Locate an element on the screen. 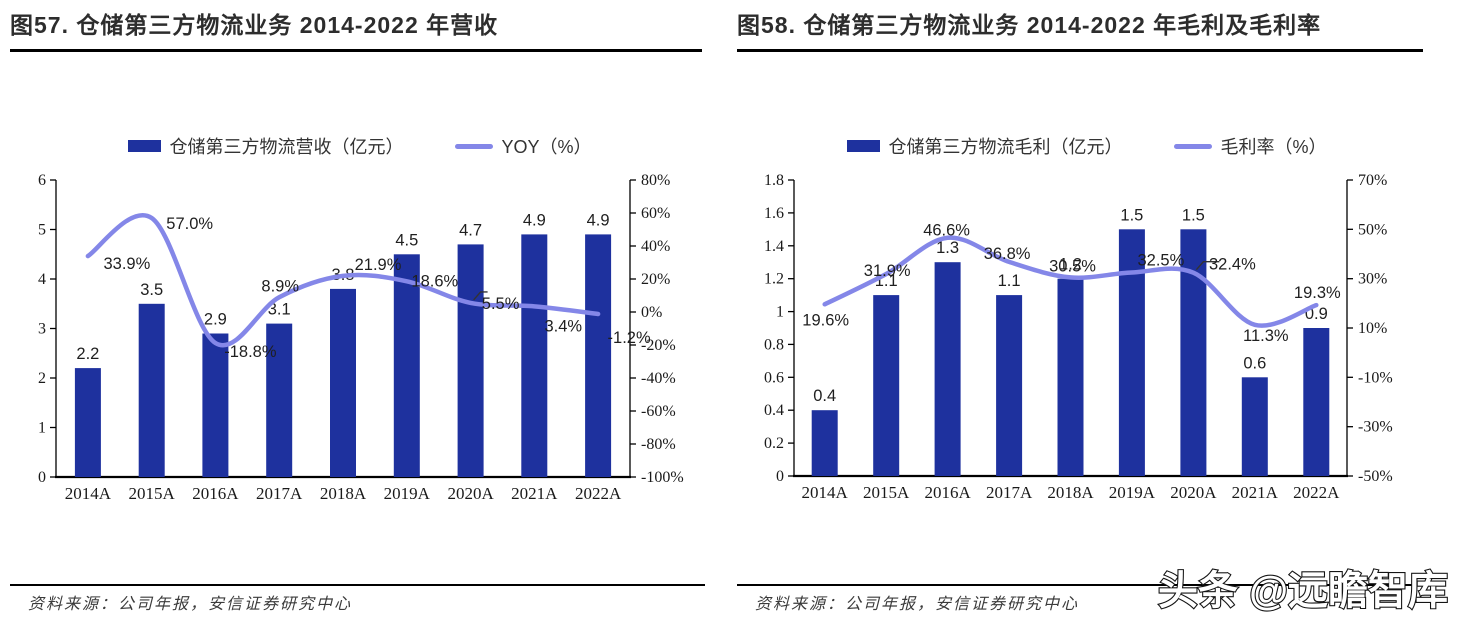 Image resolution: width=1459 pixels, height=627 pixels. bar-value-label: 1.3 is located at coordinates (947, 248).